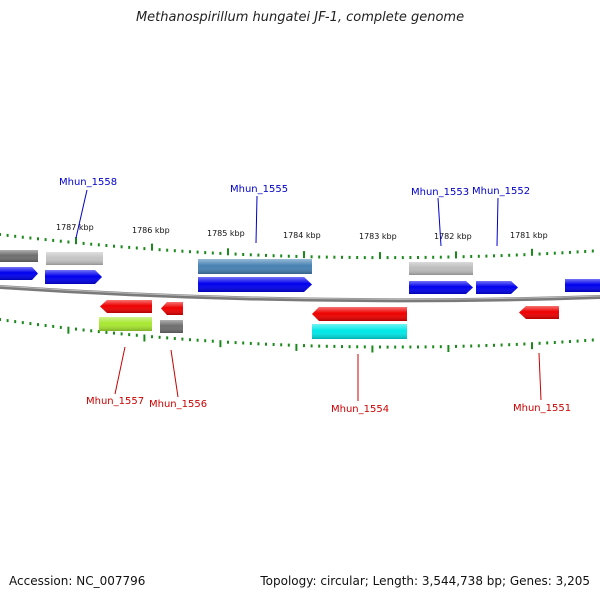 The height and width of the screenshot is (600, 600). Describe the element at coordinates (529, 235) in the screenshot. I see `scale-label: 1781 kbp` at that location.